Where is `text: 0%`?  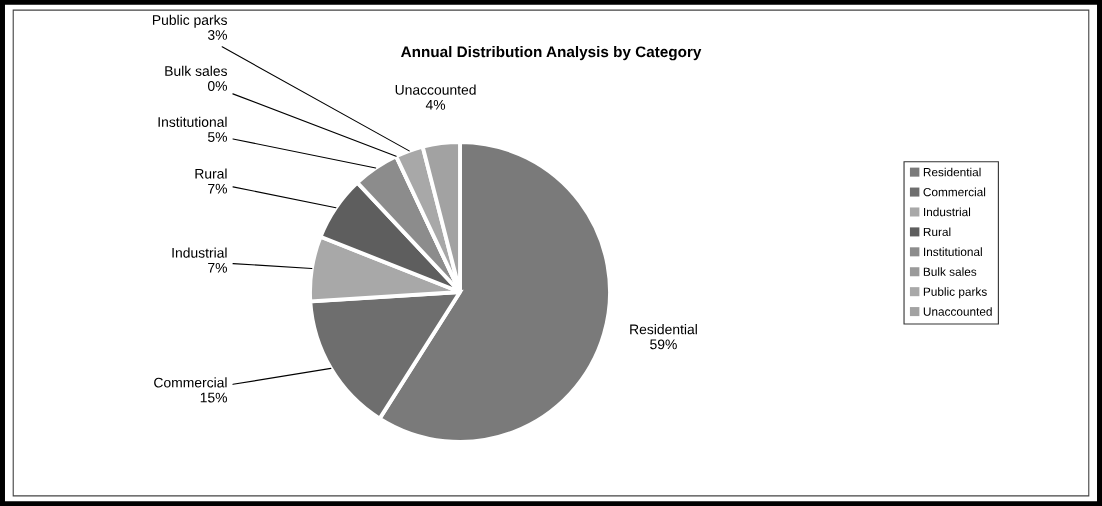 text: 0% is located at coordinates (217, 86).